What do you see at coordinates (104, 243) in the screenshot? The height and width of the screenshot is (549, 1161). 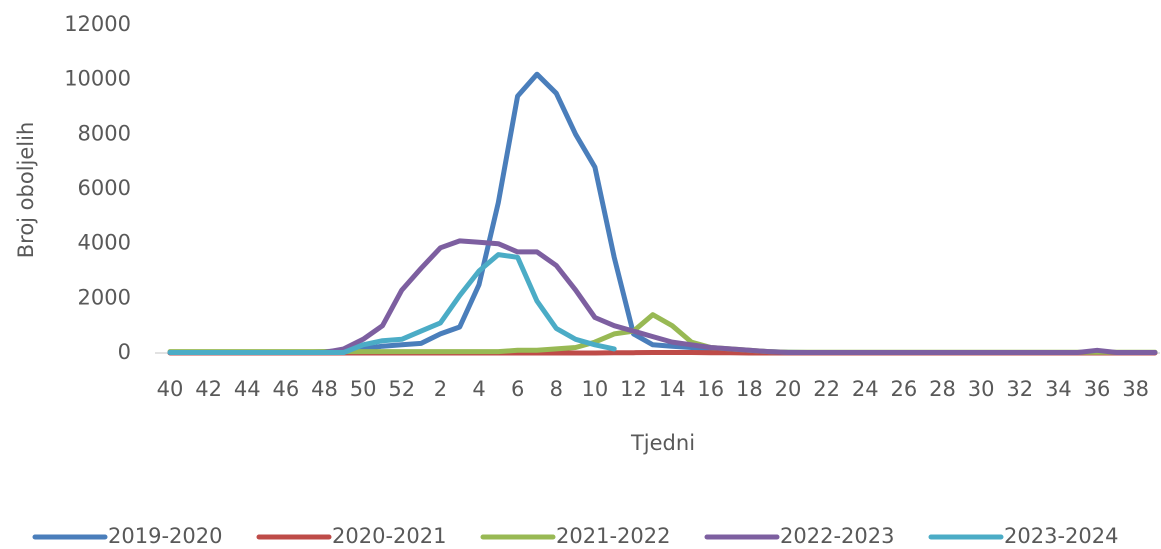 I see `y-tick-label: 4000` at bounding box center [104, 243].